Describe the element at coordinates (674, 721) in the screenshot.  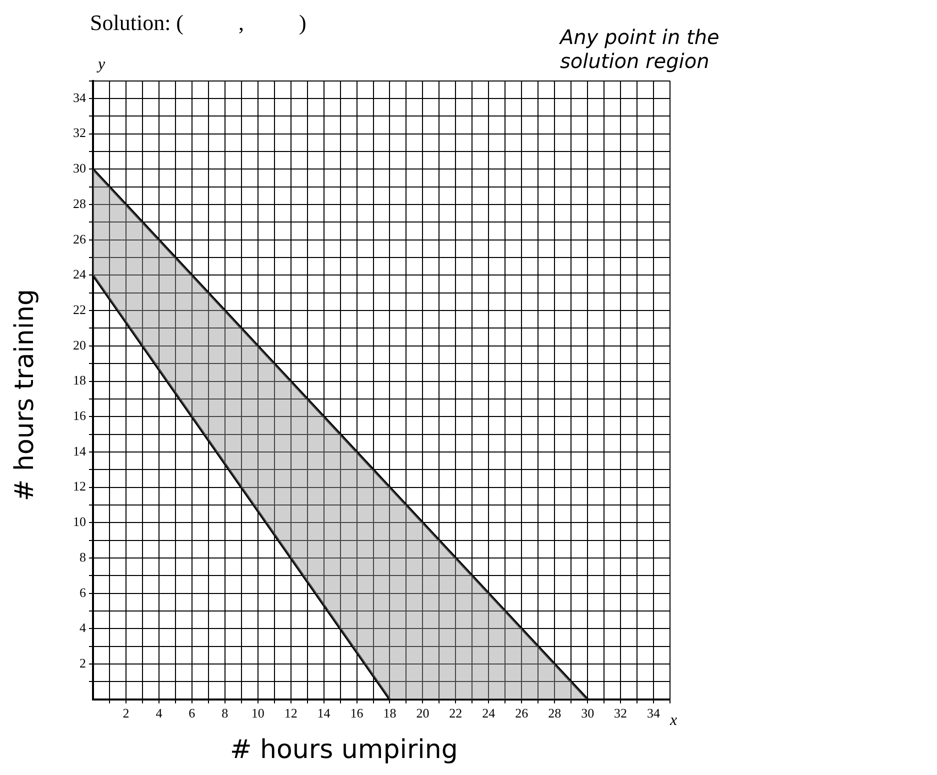
I see `text: x` at that location.